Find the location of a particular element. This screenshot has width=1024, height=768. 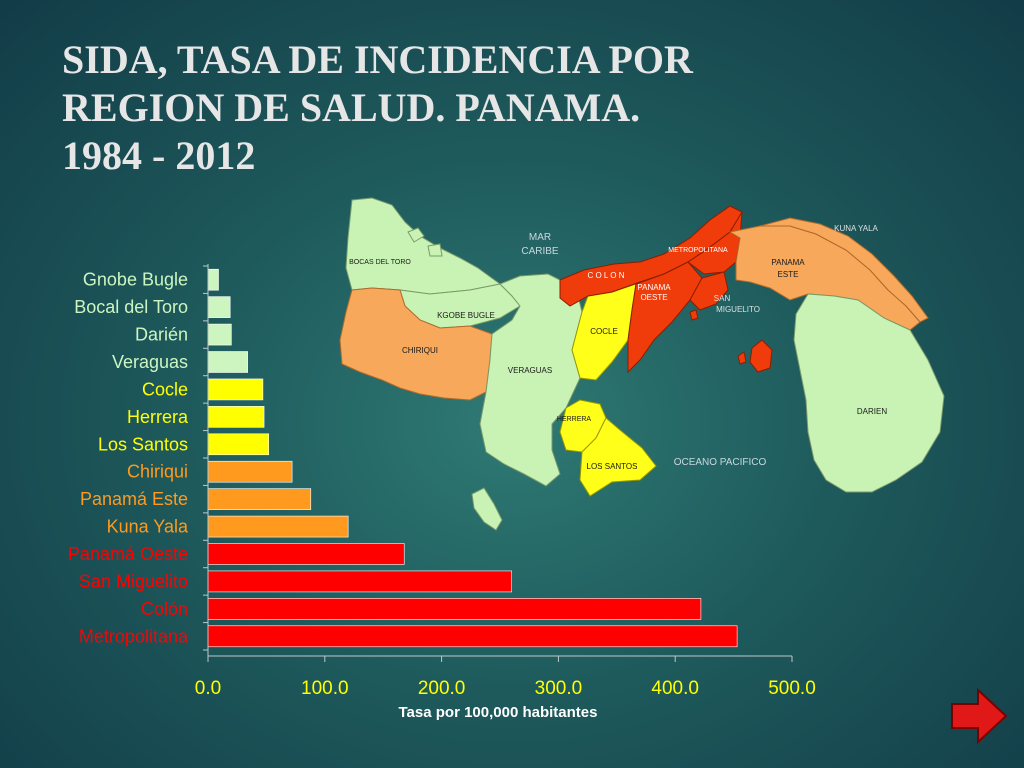

island-coiba is located at coordinates (487, 509).